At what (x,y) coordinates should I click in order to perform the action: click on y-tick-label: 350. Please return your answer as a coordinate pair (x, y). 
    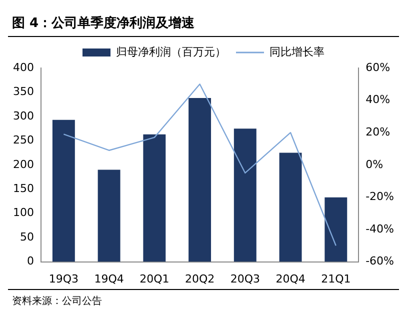
    Looking at the image, I should click on (23, 91).